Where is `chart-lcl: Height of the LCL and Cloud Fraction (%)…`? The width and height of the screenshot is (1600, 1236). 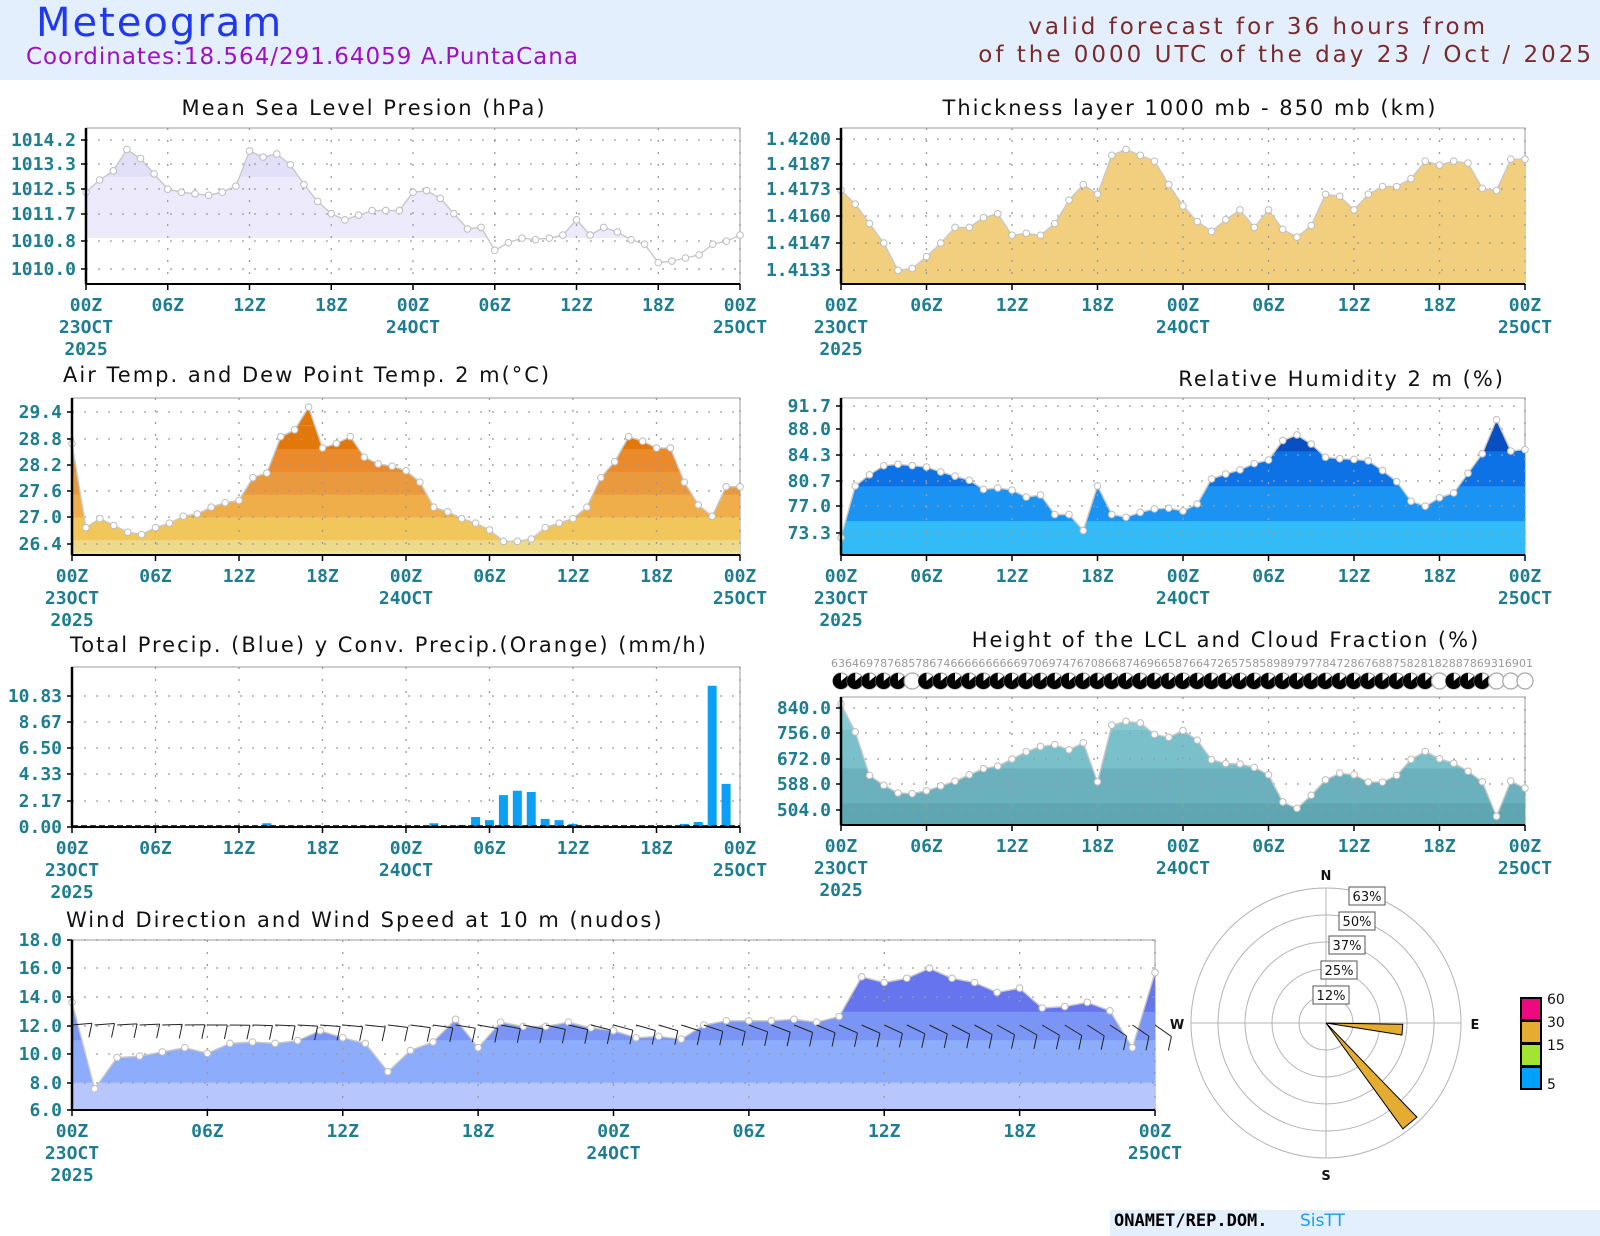 chart-lcl: Height of the LCL and Cloud Fraction (%)… is located at coordinates (1164, 764).